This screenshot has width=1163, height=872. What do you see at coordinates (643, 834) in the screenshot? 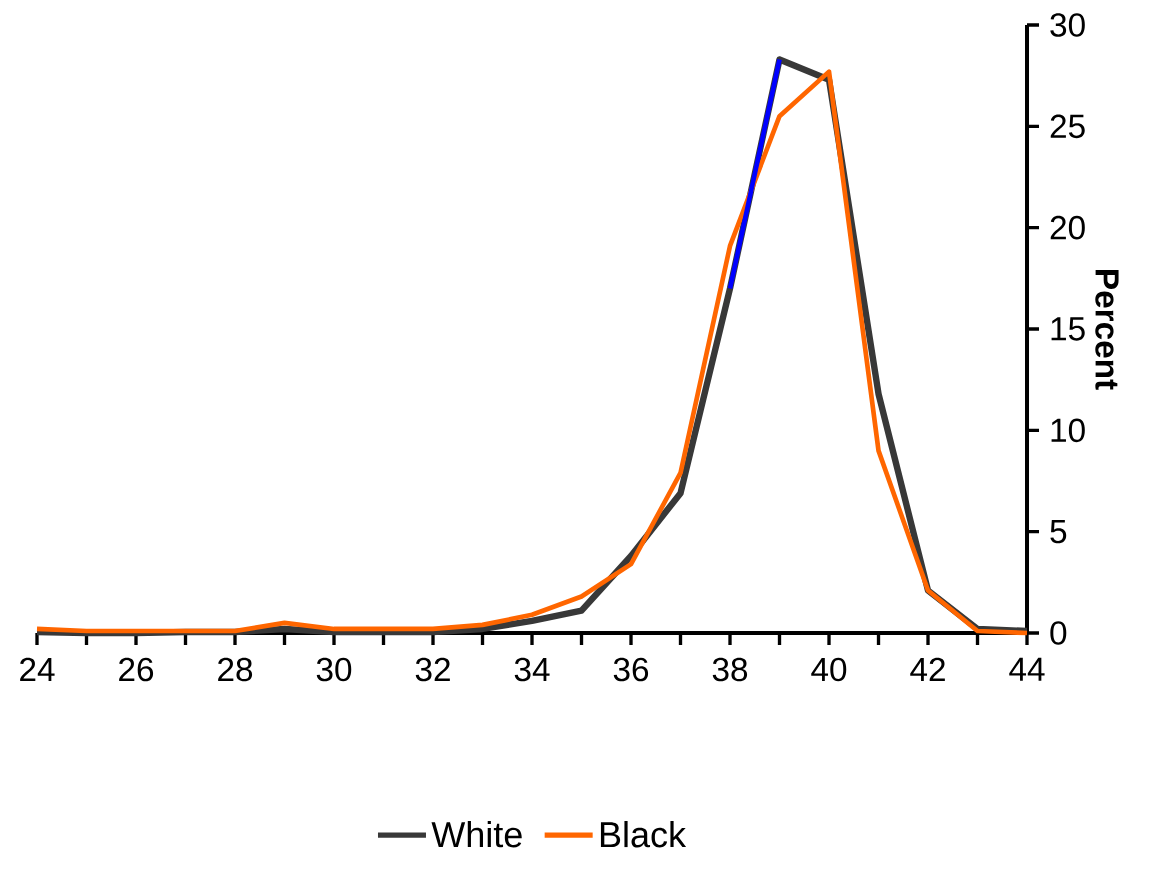
I see `legend-label: Black` at bounding box center [643, 834].